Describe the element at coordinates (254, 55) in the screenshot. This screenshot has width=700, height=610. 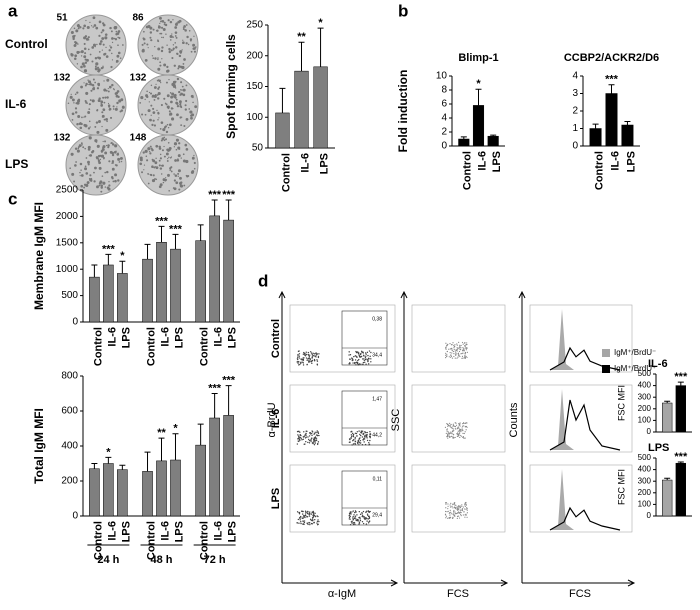
I see `y-tick-label: 200` at that location.